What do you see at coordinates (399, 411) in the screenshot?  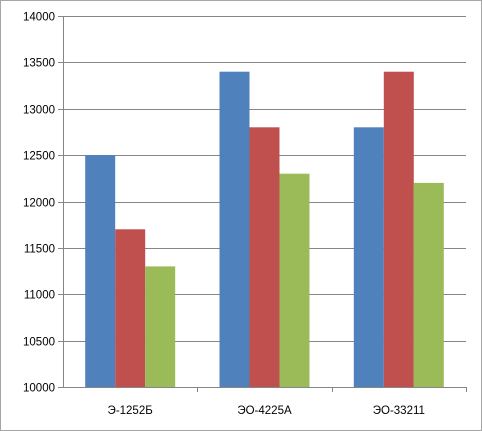 I see `x-category-label: ЭО-33211` at bounding box center [399, 411].